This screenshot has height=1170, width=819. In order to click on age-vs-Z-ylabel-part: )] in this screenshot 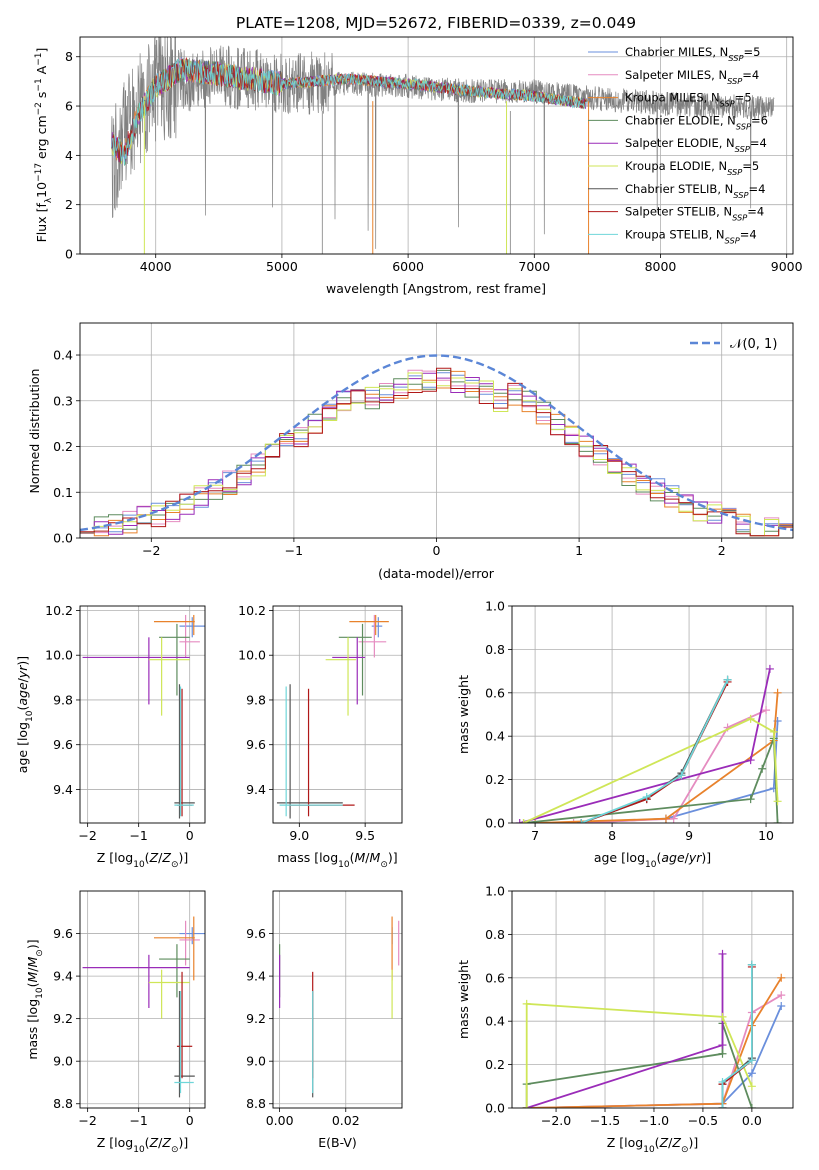, I will do `click(22, 661)`.